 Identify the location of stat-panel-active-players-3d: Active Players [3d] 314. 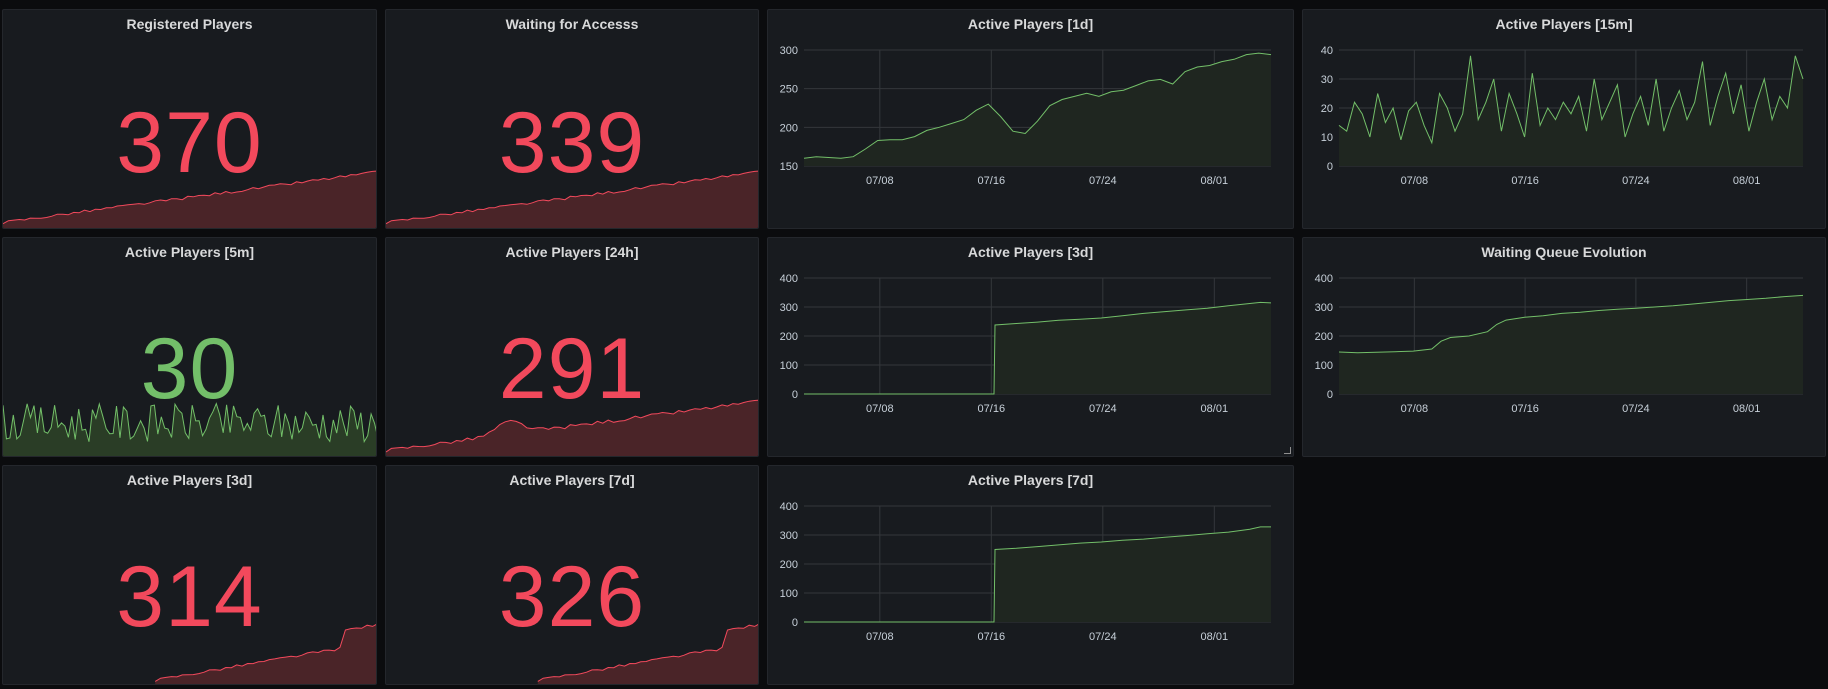
(189, 575).